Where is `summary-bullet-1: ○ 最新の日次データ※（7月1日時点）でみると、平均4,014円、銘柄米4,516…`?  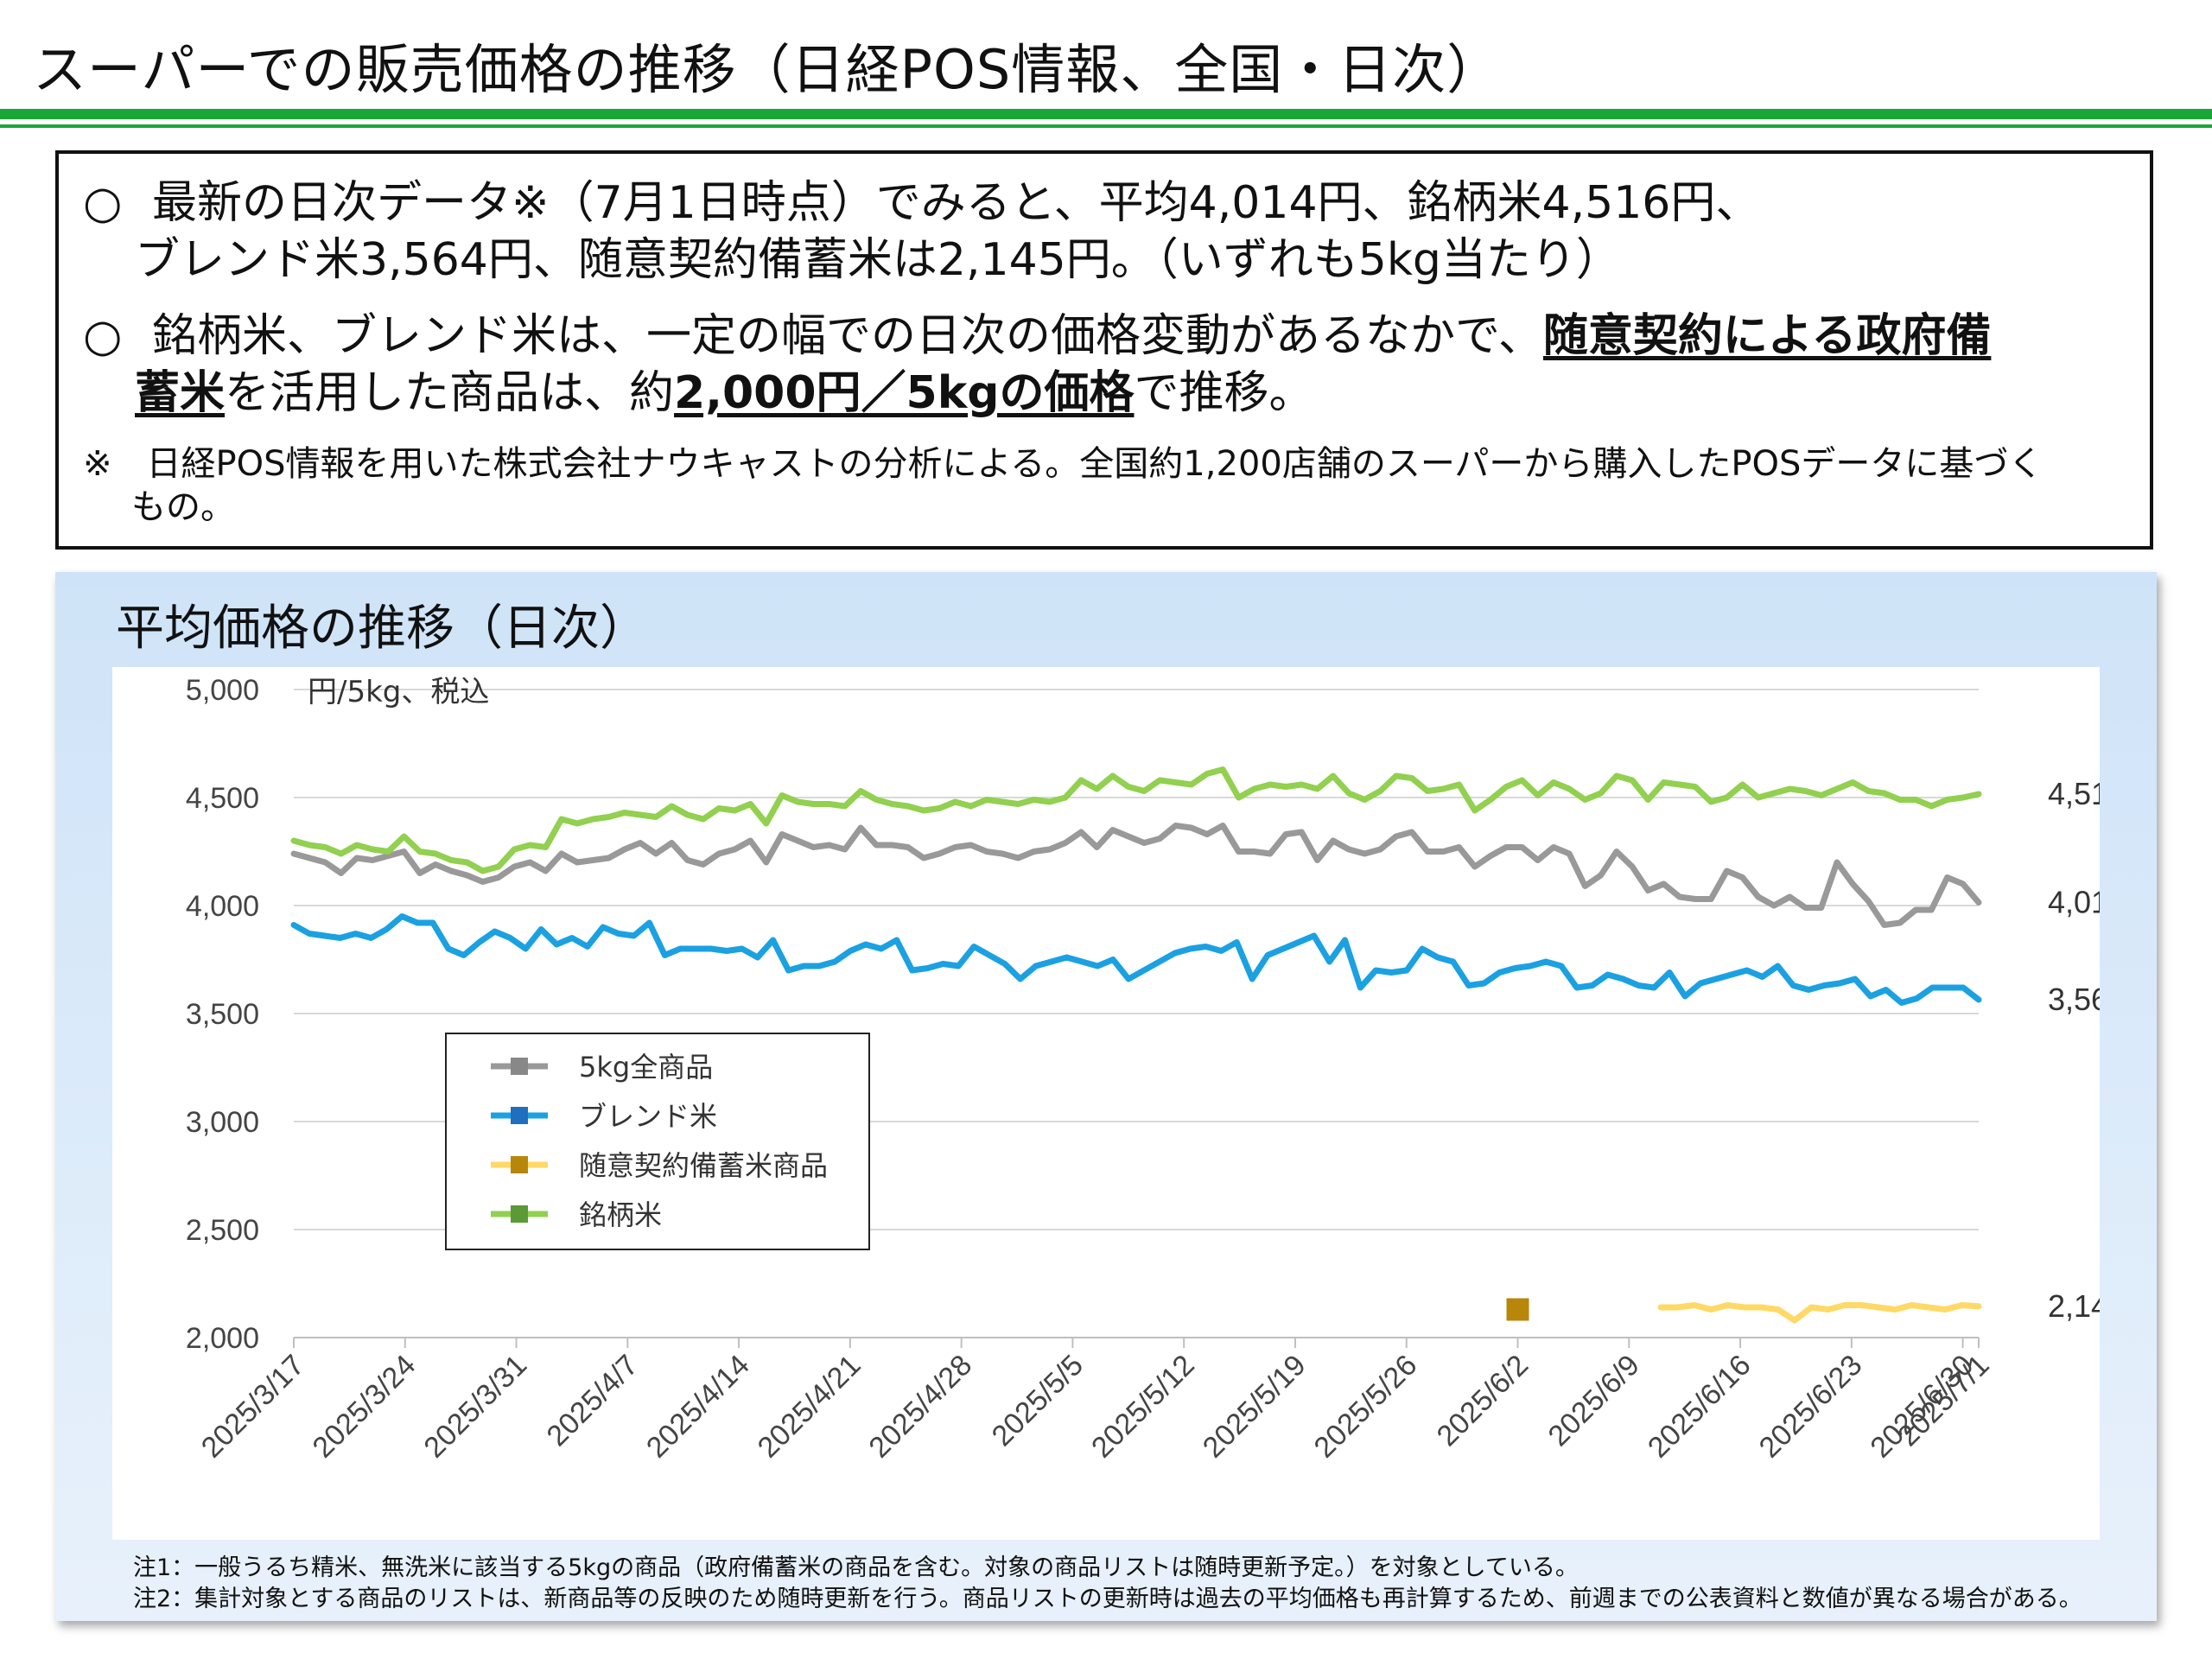 summary-bullet-1: ○ 最新の日次データ※（7月1日時点）でみると、平均4,014円、銘柄米4,516… is located at coordinates (921, 232).